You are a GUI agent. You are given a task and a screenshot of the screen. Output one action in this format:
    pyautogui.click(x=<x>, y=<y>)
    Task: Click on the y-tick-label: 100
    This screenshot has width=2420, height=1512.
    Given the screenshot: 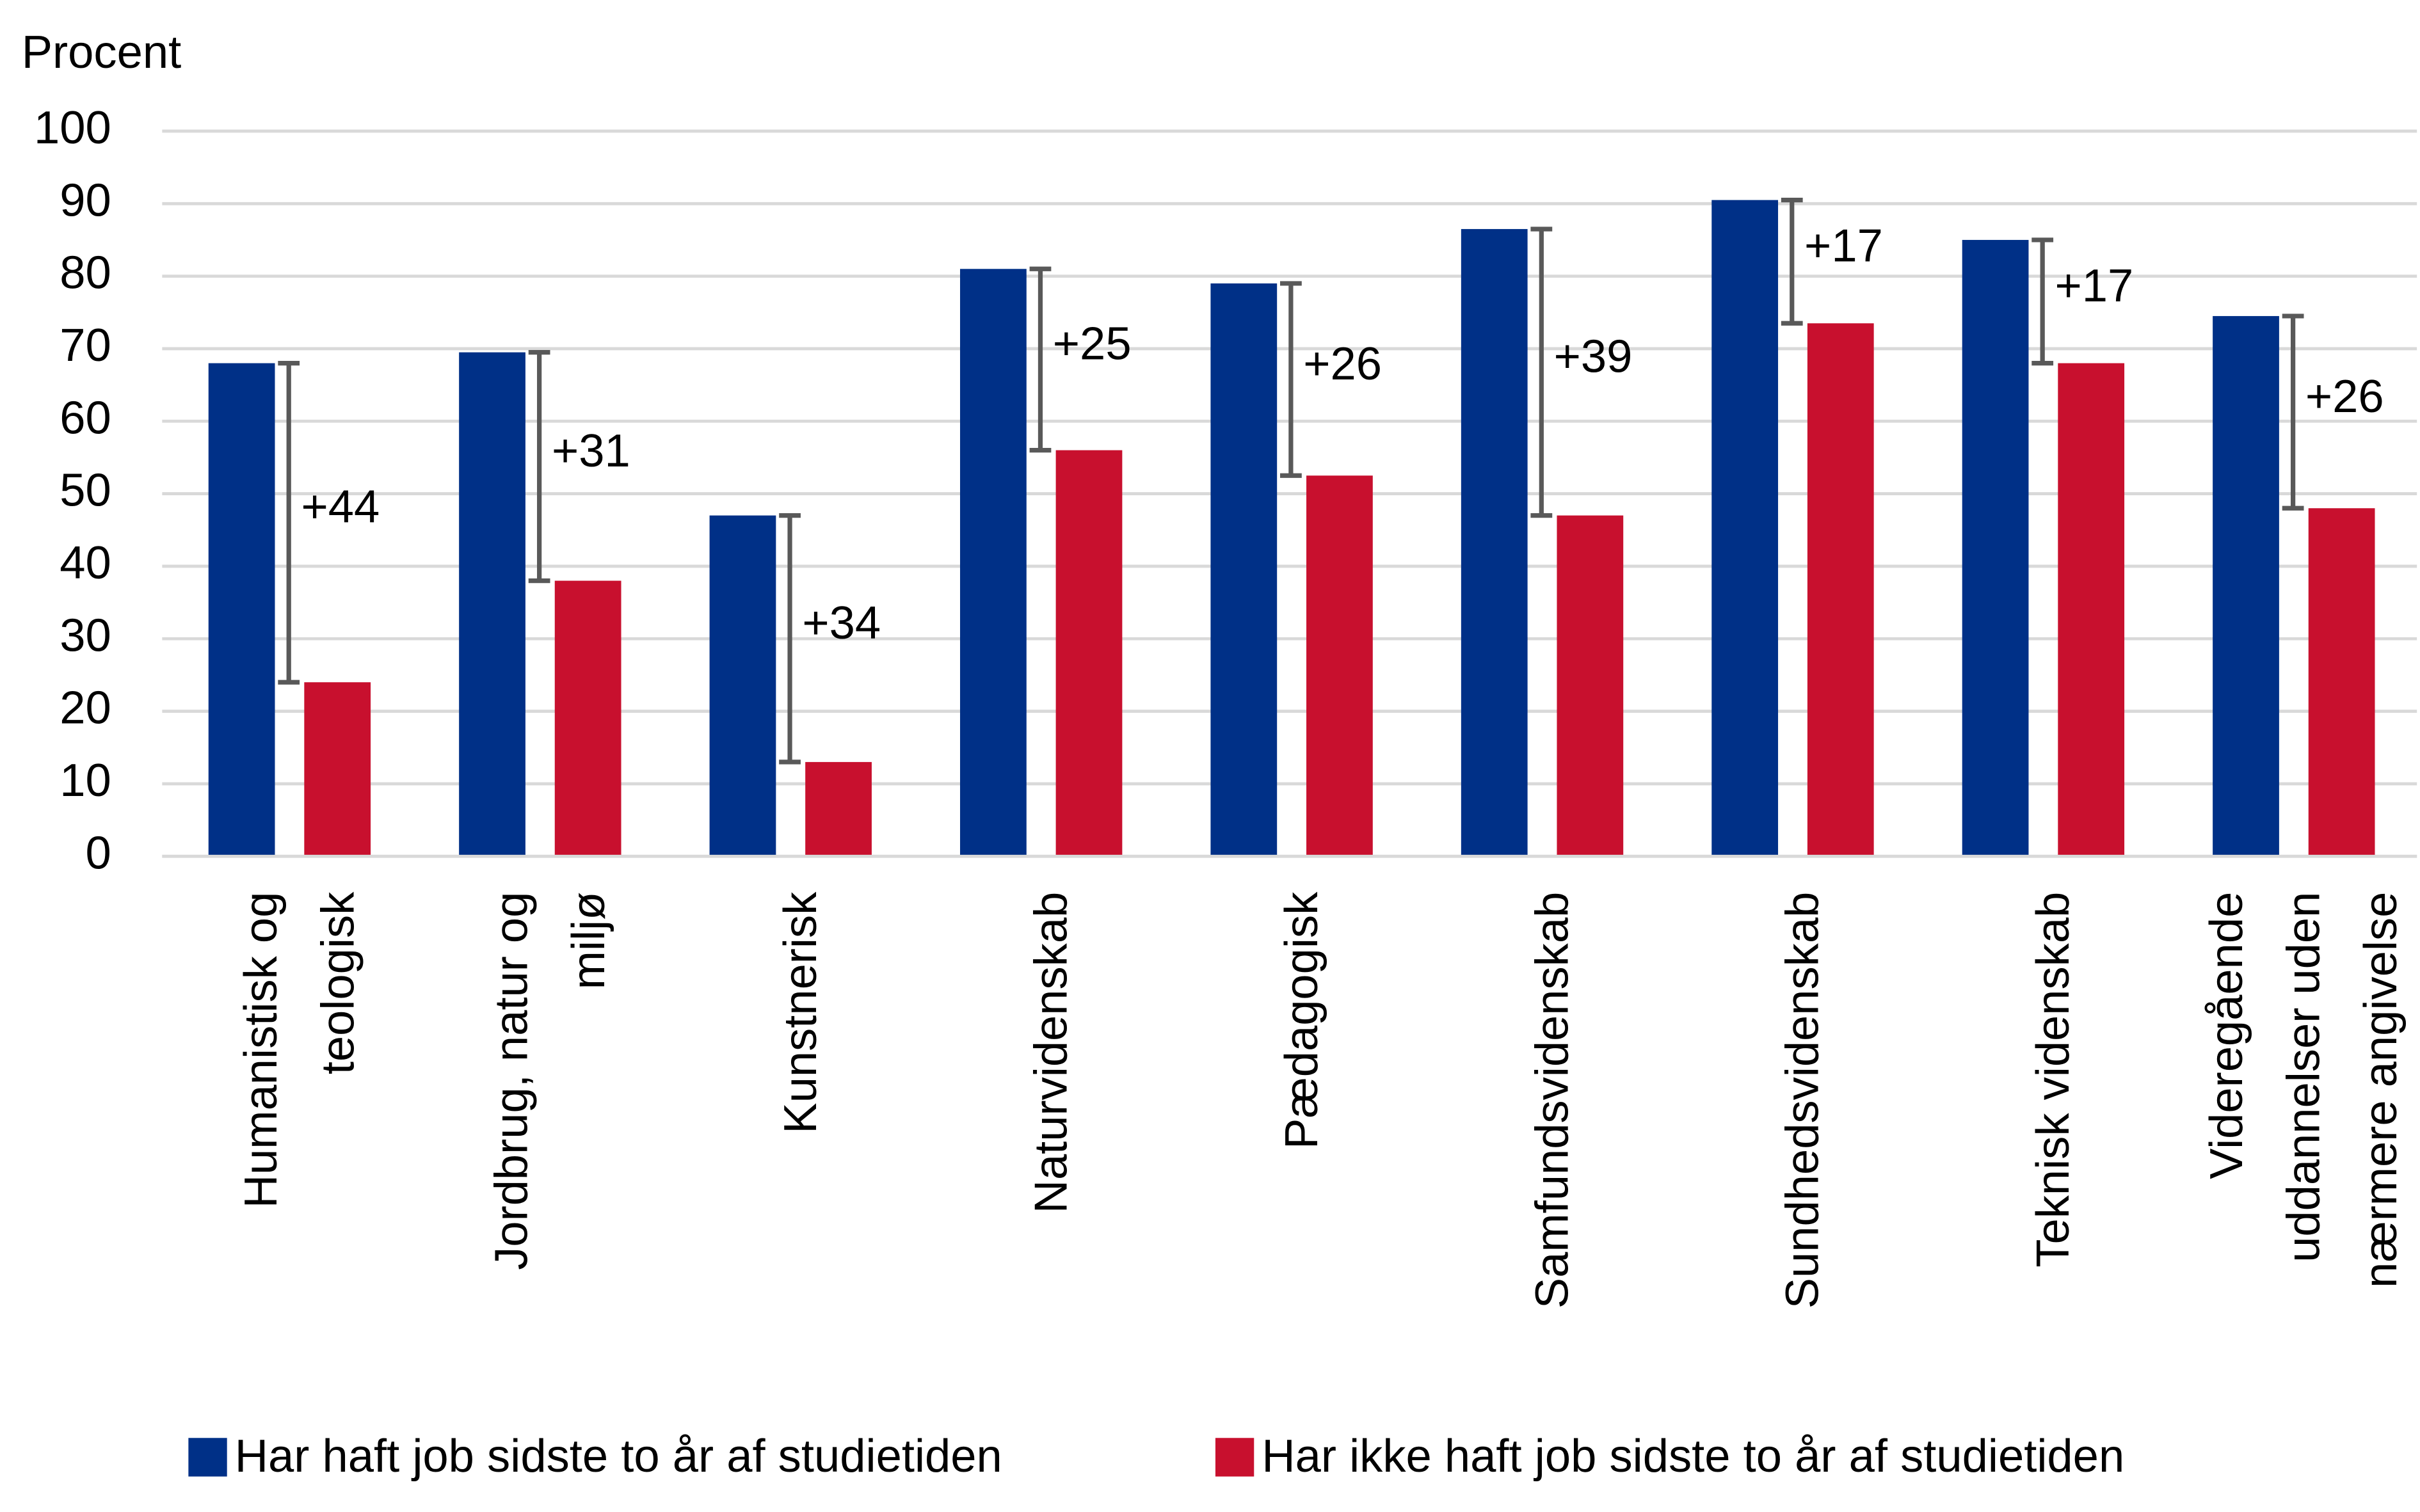 What is the action you would take?
    pyautogui.click(x=72, y=128)
    